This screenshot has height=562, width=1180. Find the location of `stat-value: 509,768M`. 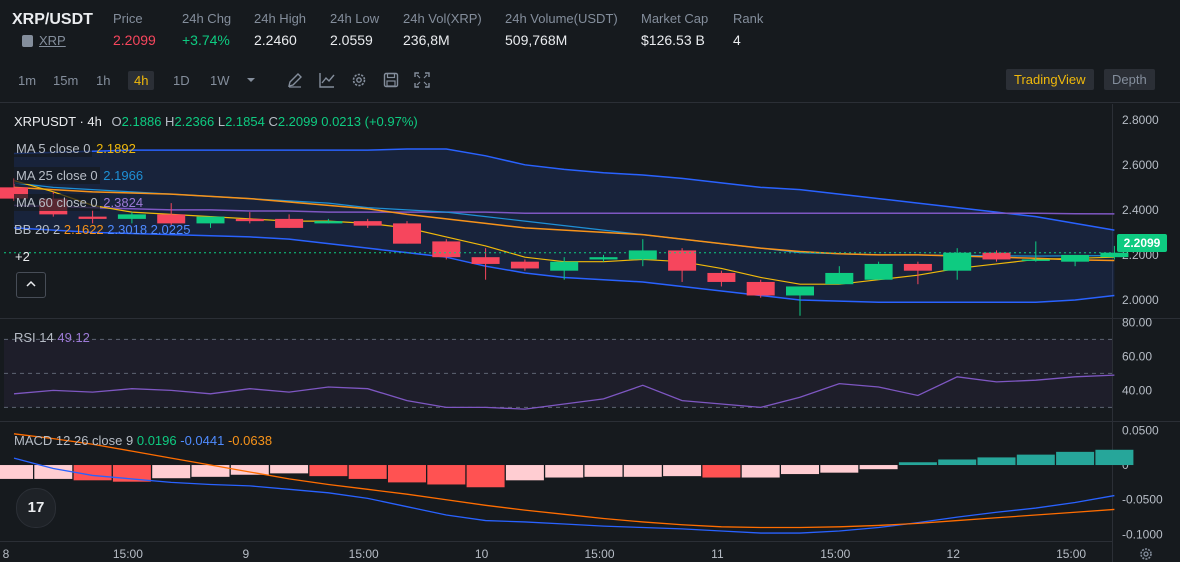

stat-value: 509,768M is located at coordinates (536, 40).